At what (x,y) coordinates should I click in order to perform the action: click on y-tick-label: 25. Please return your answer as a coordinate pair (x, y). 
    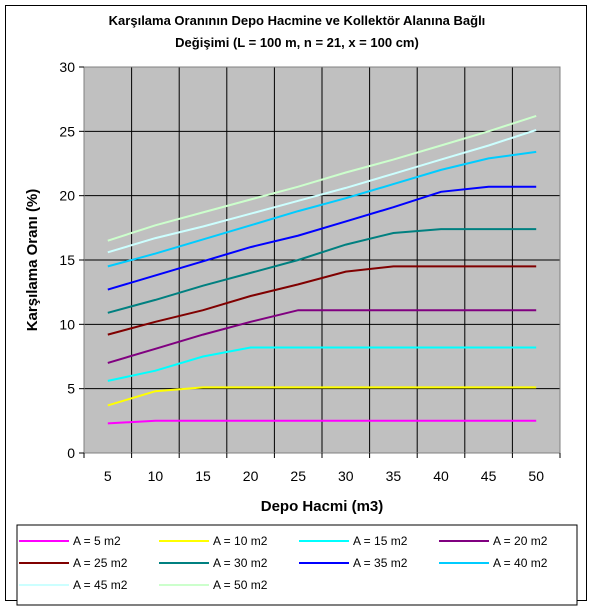
    Looking at the image, I should click on (67, 131).